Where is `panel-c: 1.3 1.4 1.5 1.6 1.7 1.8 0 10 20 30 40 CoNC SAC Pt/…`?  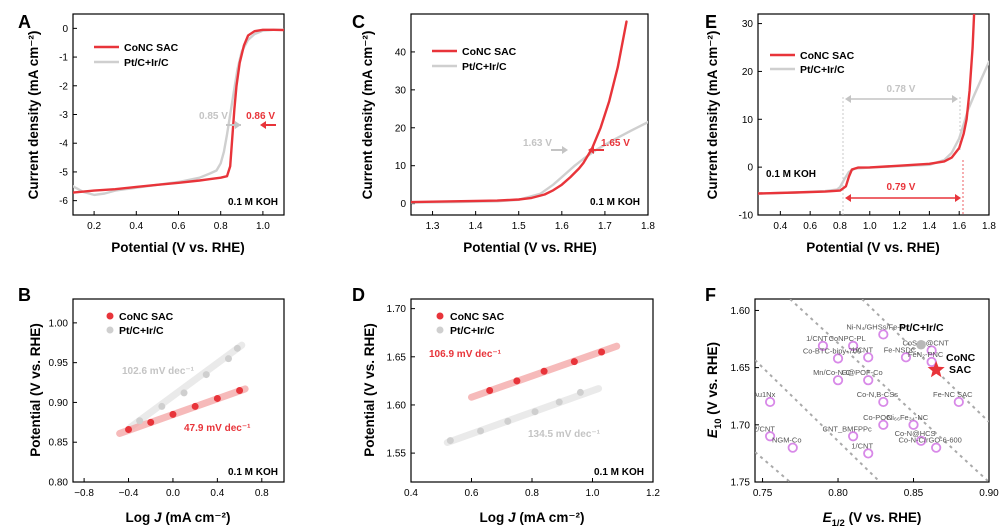 panel-c: 1.3 1.4 1.5 1.6 1.7 1.8 0 10 20 30 40 CoNC SAC Pt/… is located at coordinates (507, 134).